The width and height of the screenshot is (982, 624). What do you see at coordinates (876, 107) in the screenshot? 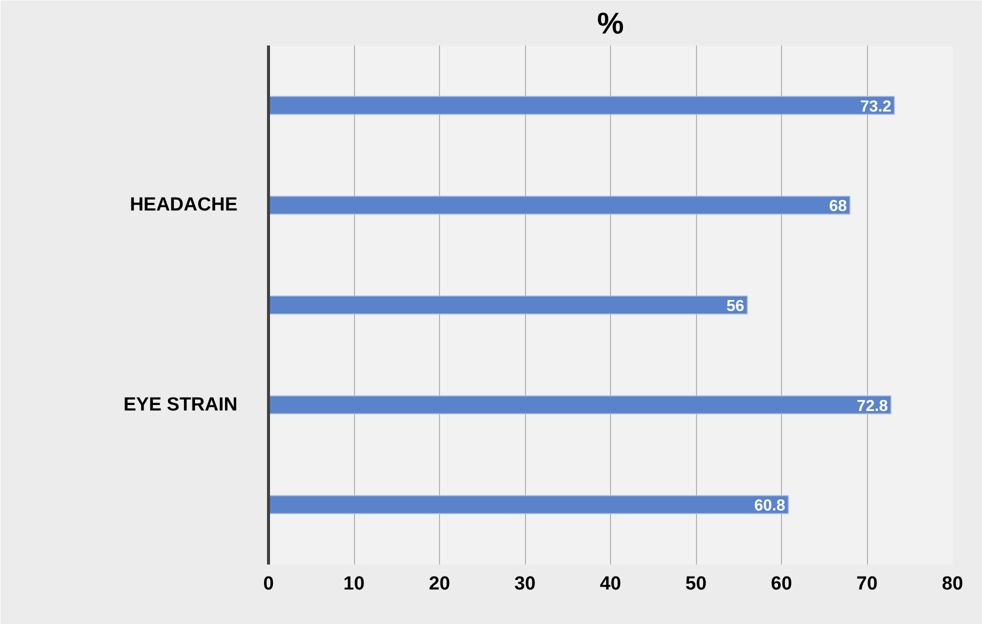
I see `data-label: 73.2` at bounding box center [876, 107].